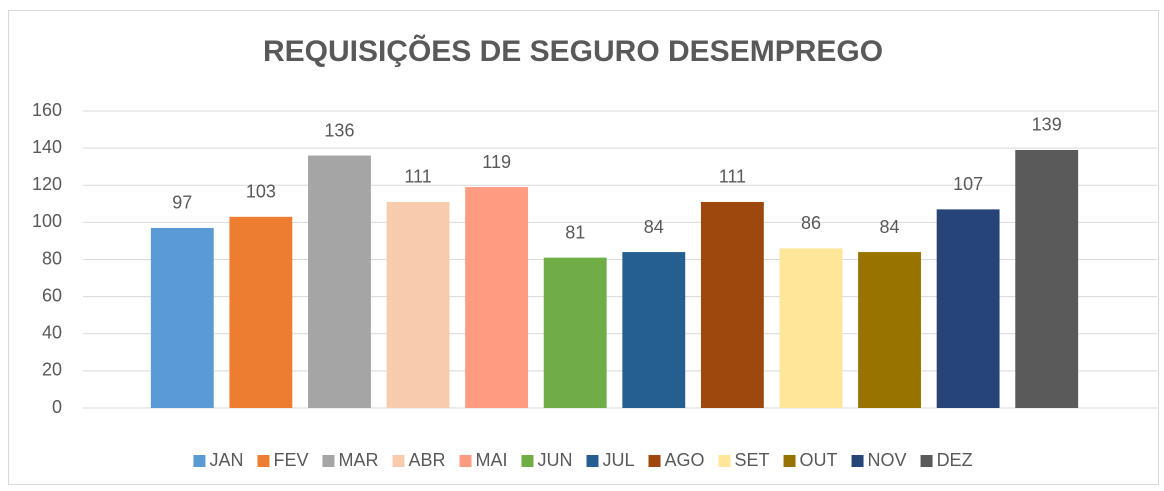 Image resolution: width=1164 pixels, height=491 pixels. I want to click on legend-label: DEZ, so click(955, 460).